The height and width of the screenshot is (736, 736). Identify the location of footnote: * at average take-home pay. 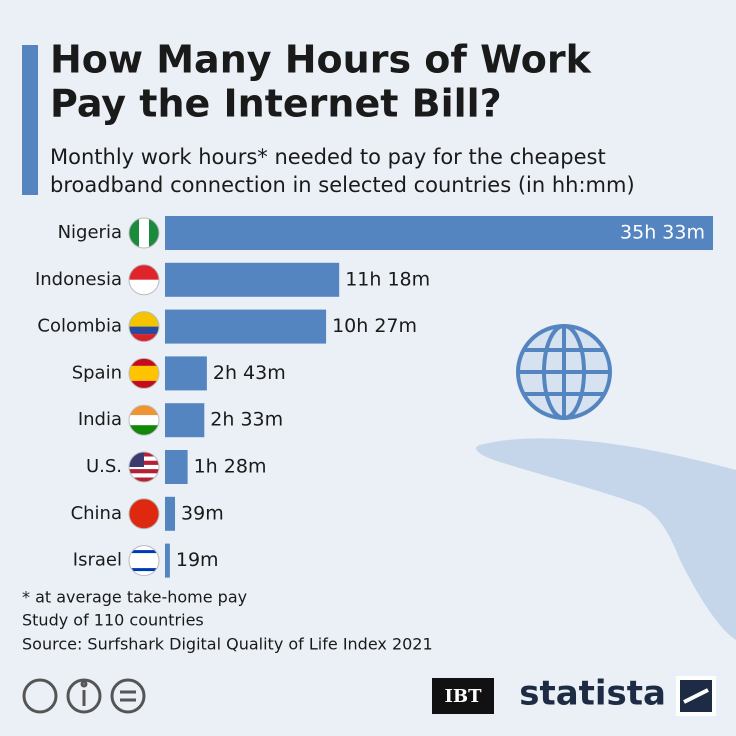
(134, 597).